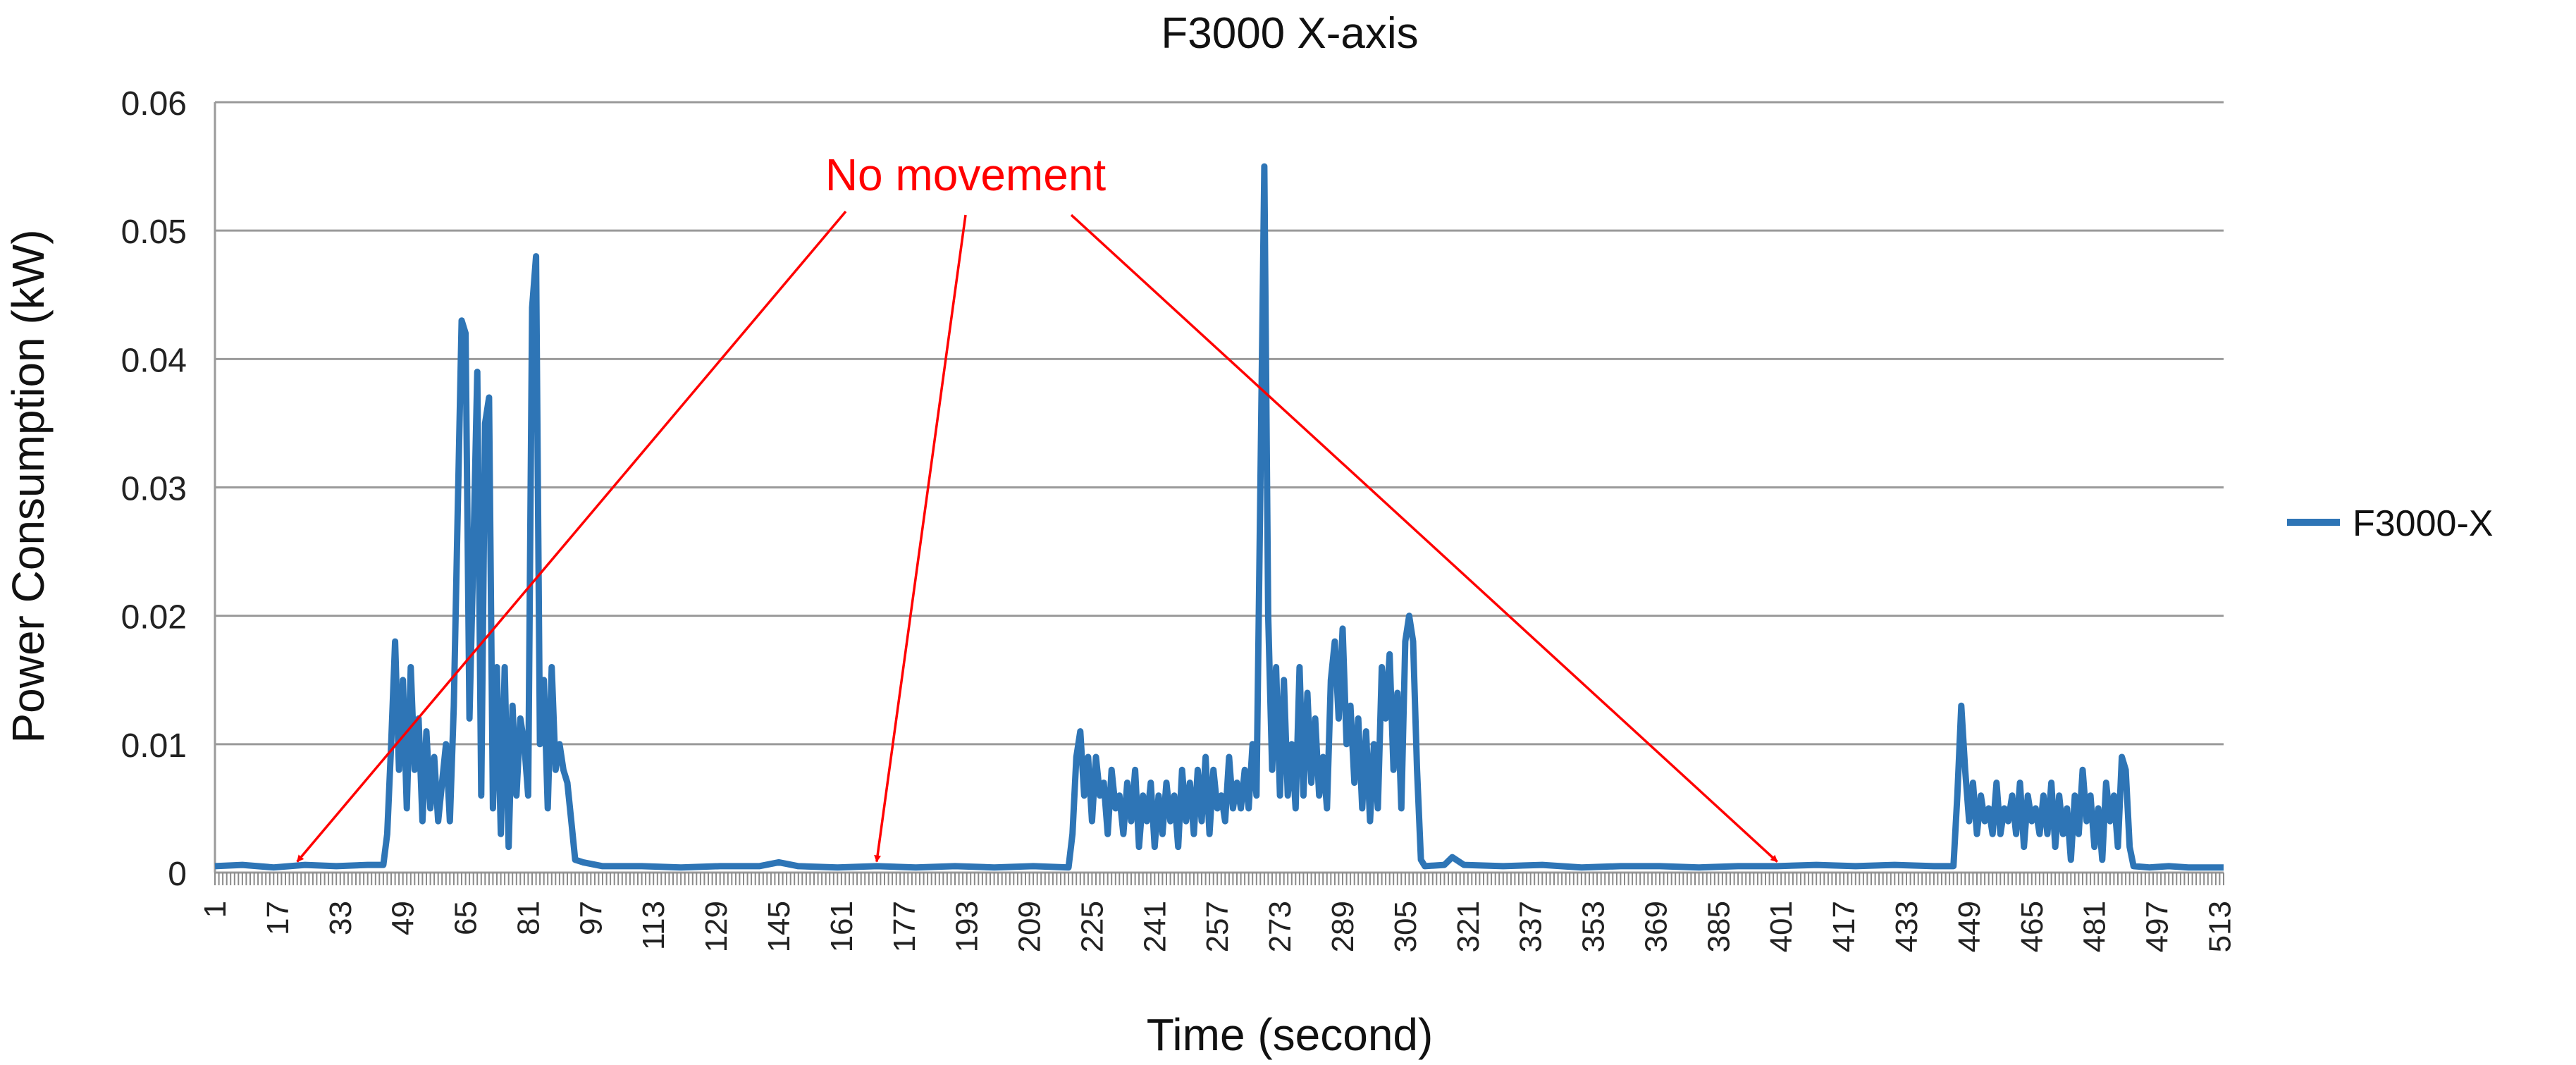 Image resolution: width=2576 pixels, height=1065 pixels. What do you see at coordinates (2032, 926) in the screenshot?
I see `x-tick-label: 465` at bounding box center [2032, 926].